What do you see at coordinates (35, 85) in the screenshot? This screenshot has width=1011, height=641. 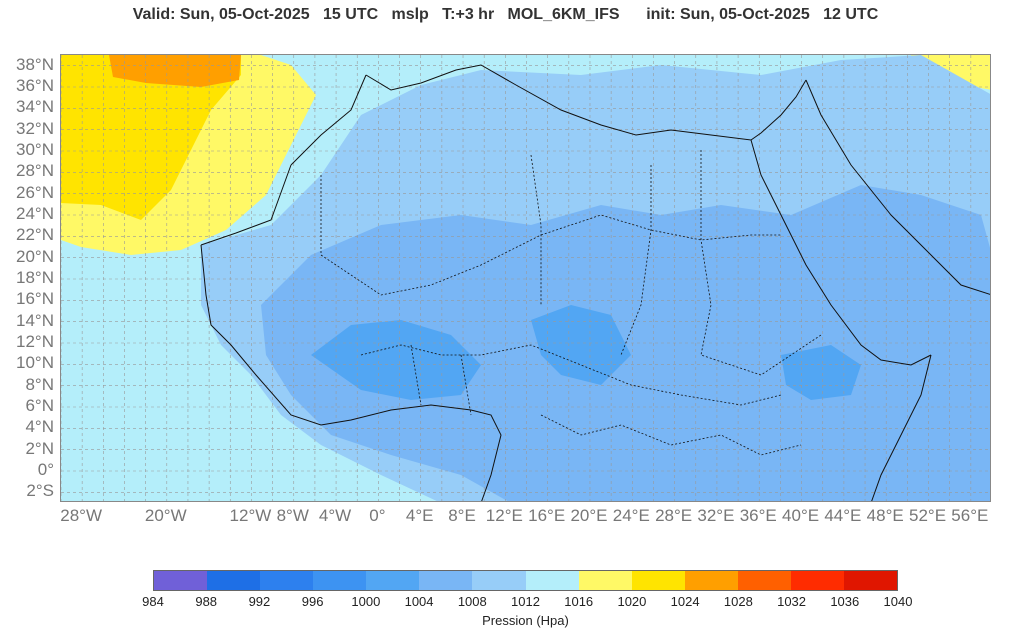 I see `latitude-label: 36°N` at bounding box center [35, 85].